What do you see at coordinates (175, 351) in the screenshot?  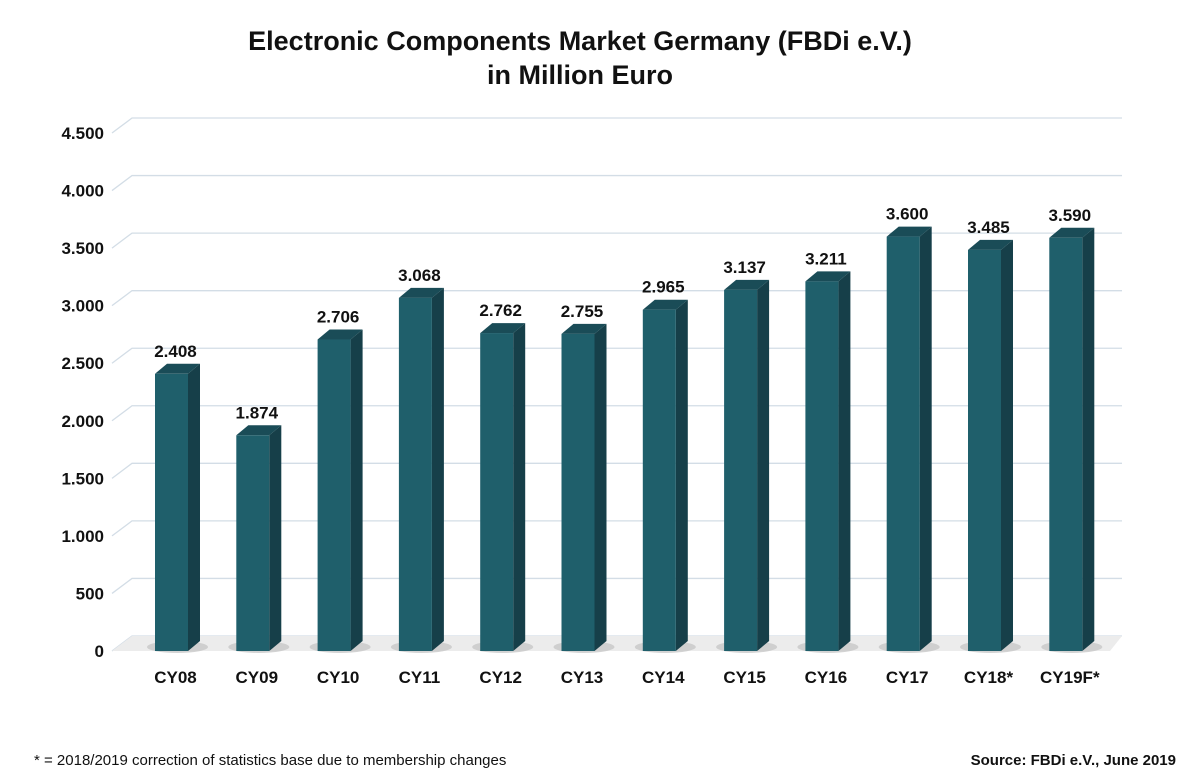 I see `data-label: 2.408` at bounding box center [175, 351].